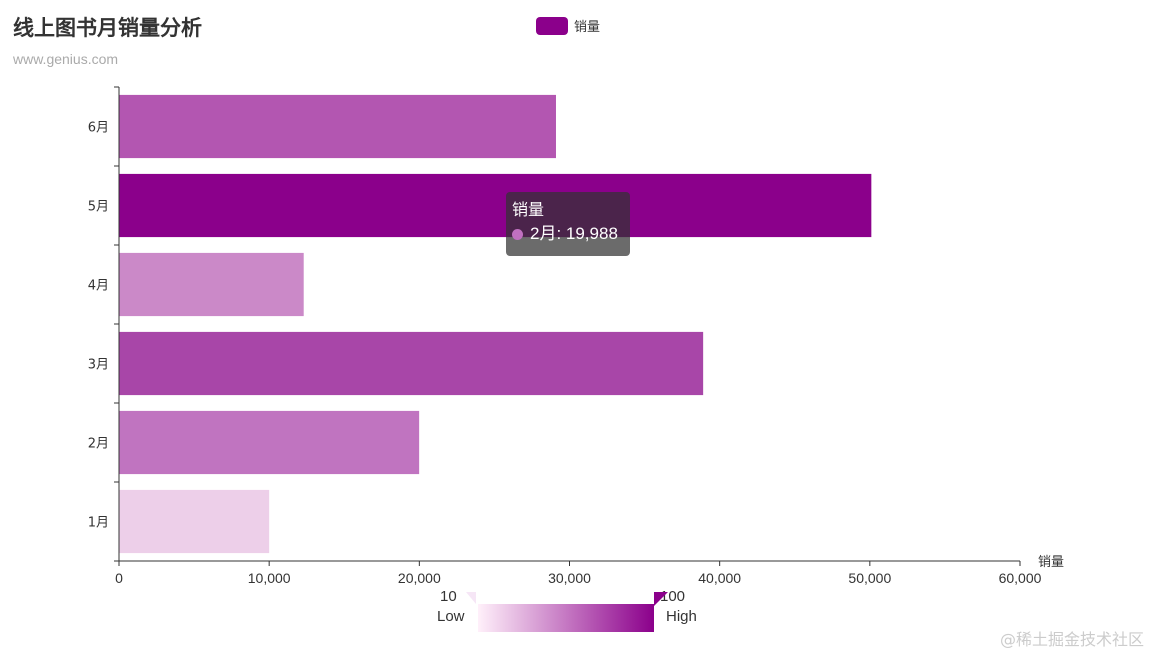  What do you see at coordinates (98, 286) in the screenshot?
I see `y-tick-label: 4月` at bounding box center [98, 286].